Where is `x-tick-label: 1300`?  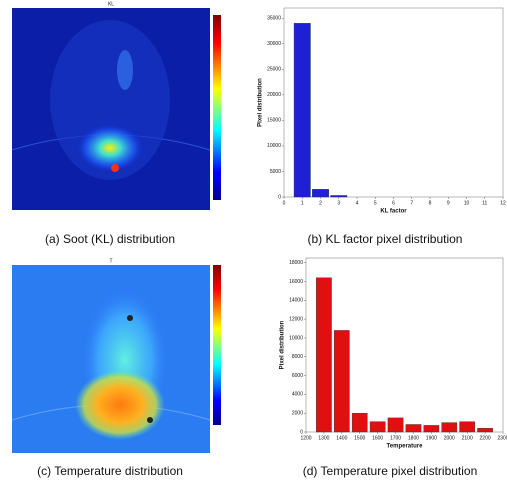
x-tick-label: 1300 is located at coordinates (323, 438).